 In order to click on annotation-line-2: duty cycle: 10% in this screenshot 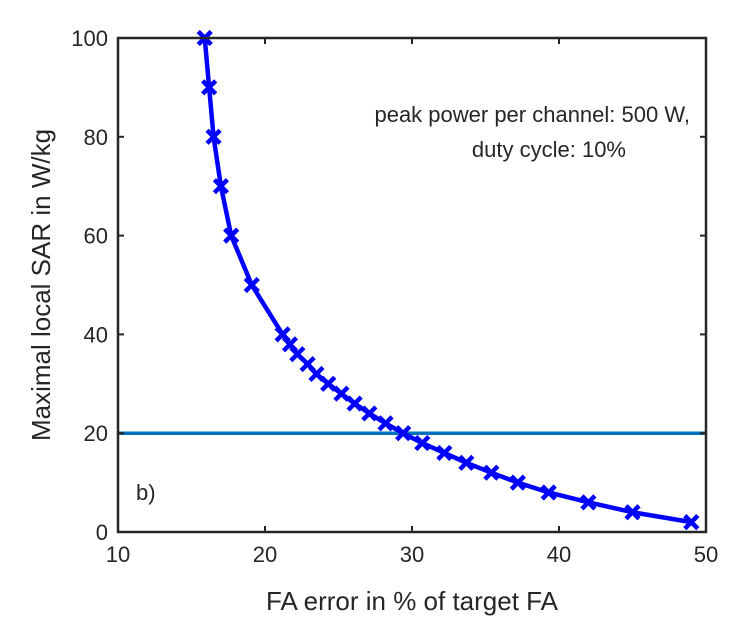, I will do `click(549, 149)`.